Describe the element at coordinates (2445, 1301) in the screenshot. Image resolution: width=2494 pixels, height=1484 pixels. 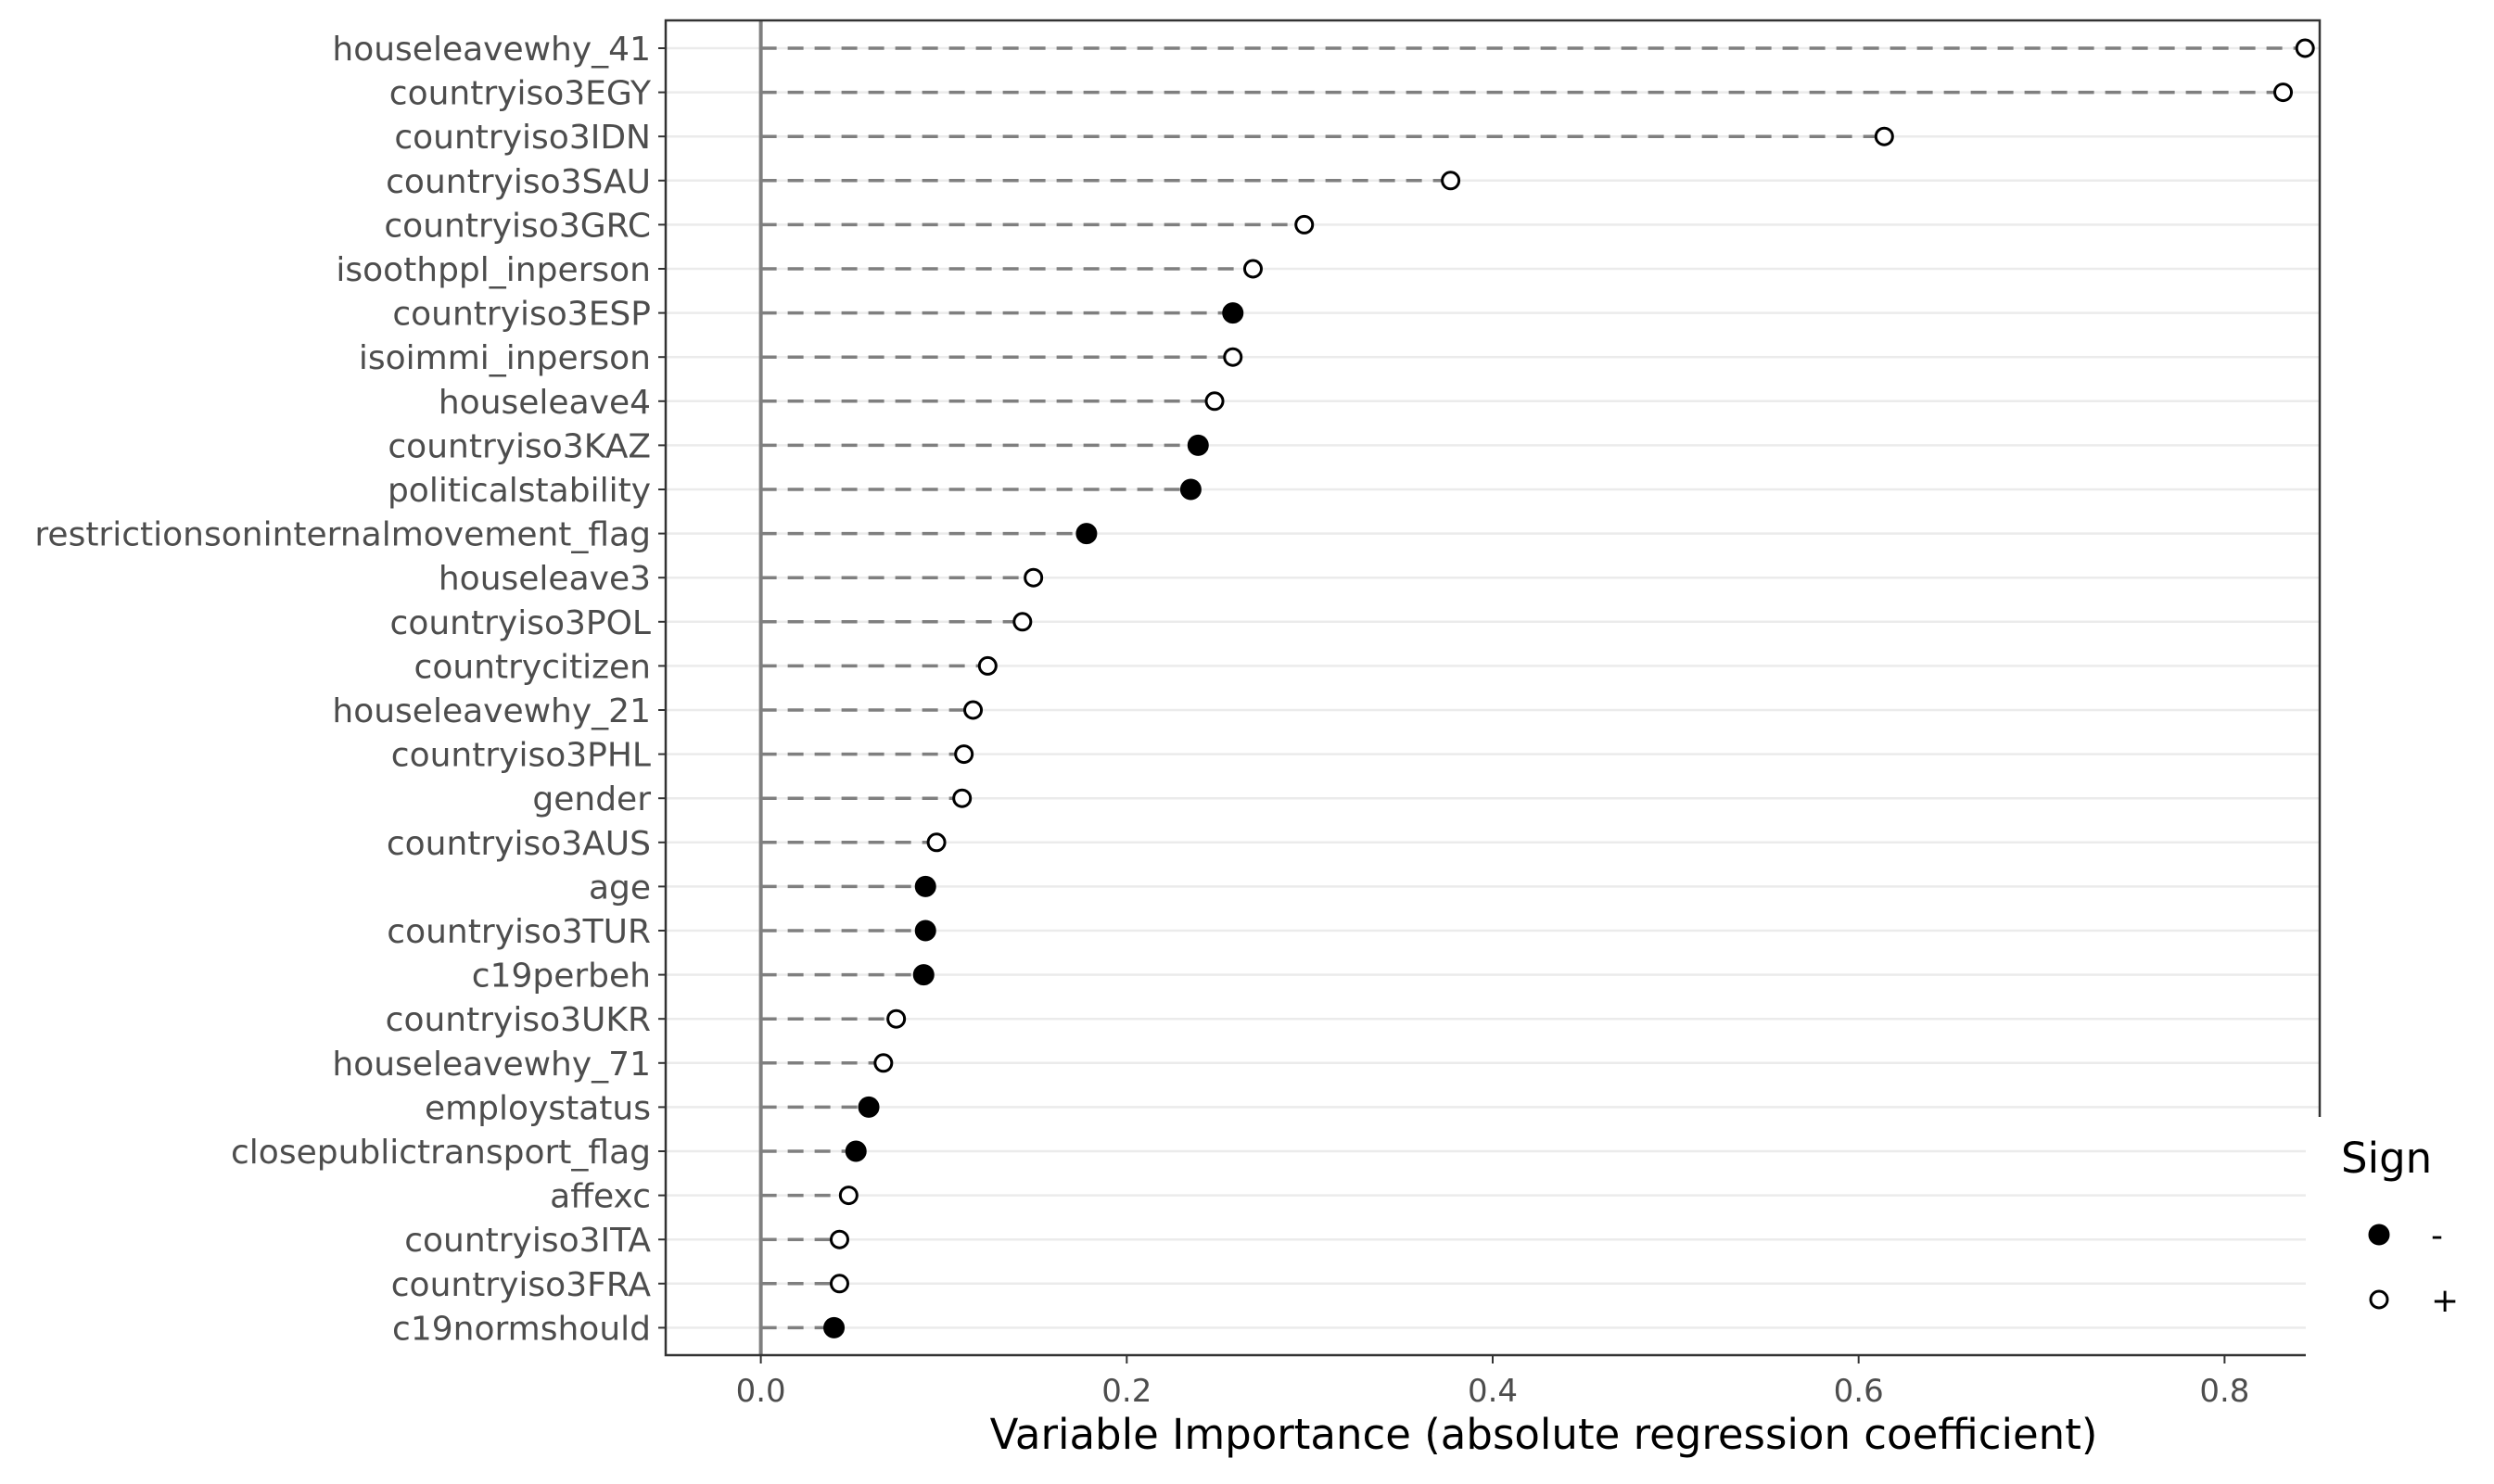
I see `legend-label: +` at that location.